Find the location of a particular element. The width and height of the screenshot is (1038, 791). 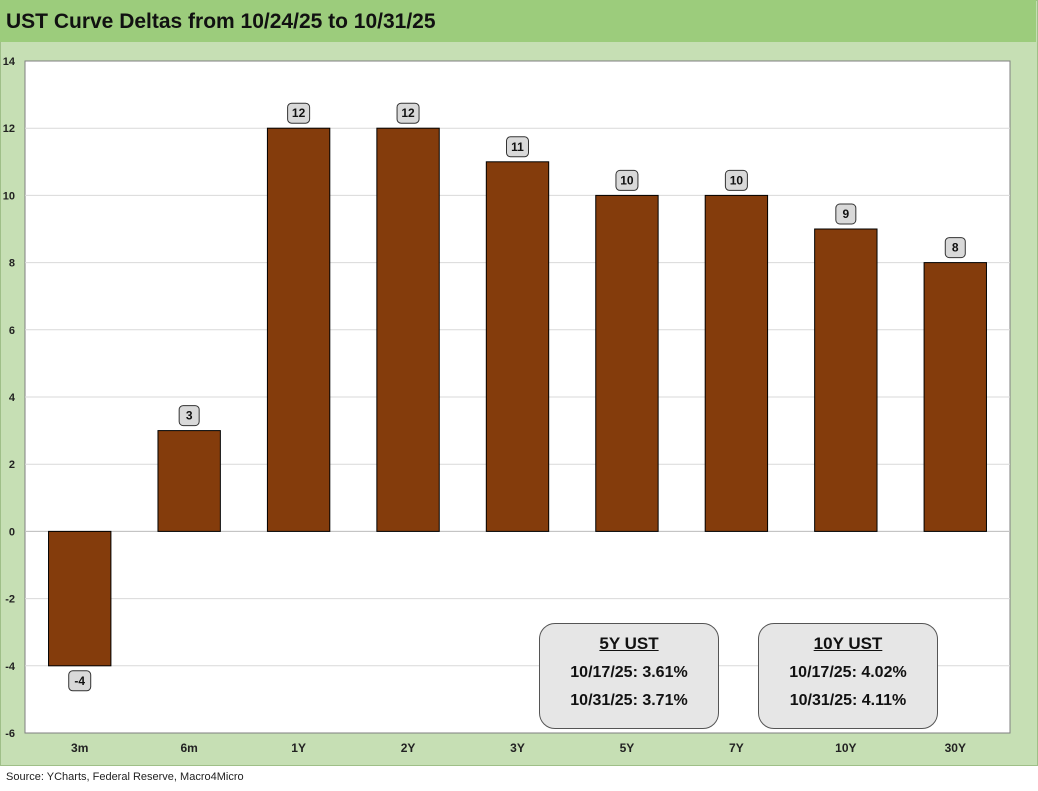

info-box-line: 10/17/25: 3.61% is located at coordinates (629, 672).